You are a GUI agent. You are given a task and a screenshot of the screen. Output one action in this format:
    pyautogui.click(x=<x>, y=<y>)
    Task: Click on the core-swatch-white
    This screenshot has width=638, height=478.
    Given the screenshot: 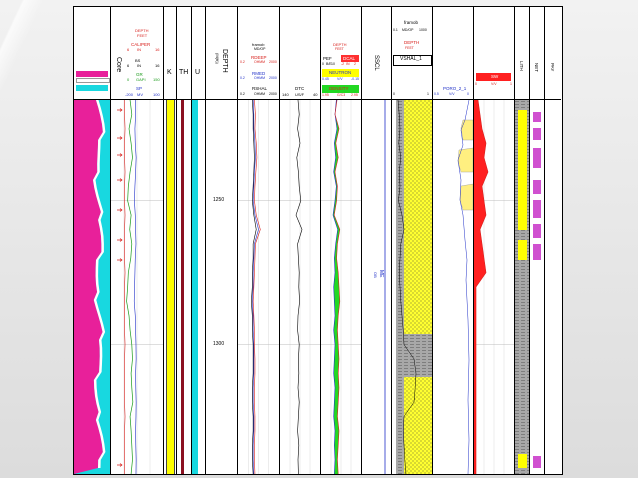 What is the action you would take?
    pyautogui.click(x=93, y=80)
    